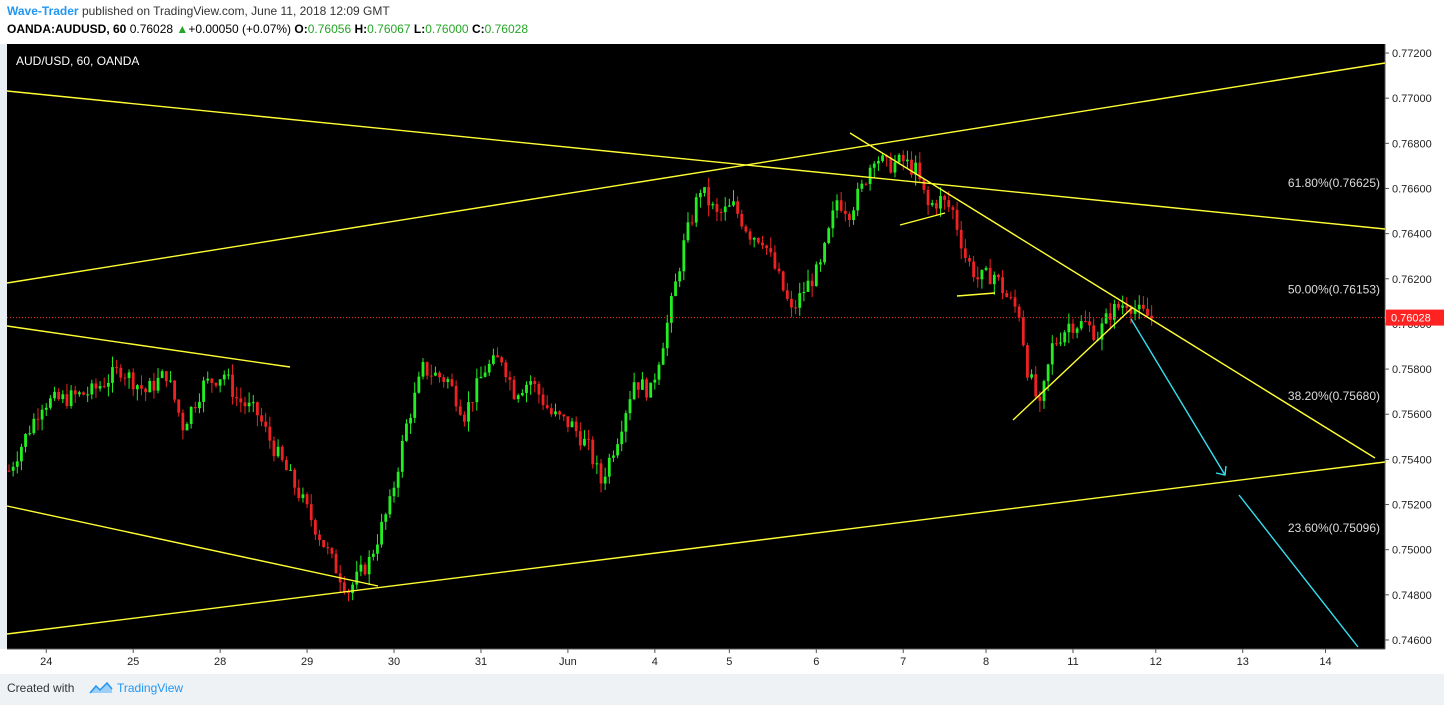 Image resolution: width=1444 pixels, height=705 pixels. I want to click on tradingview-link: TradingView, so click(150, 688).